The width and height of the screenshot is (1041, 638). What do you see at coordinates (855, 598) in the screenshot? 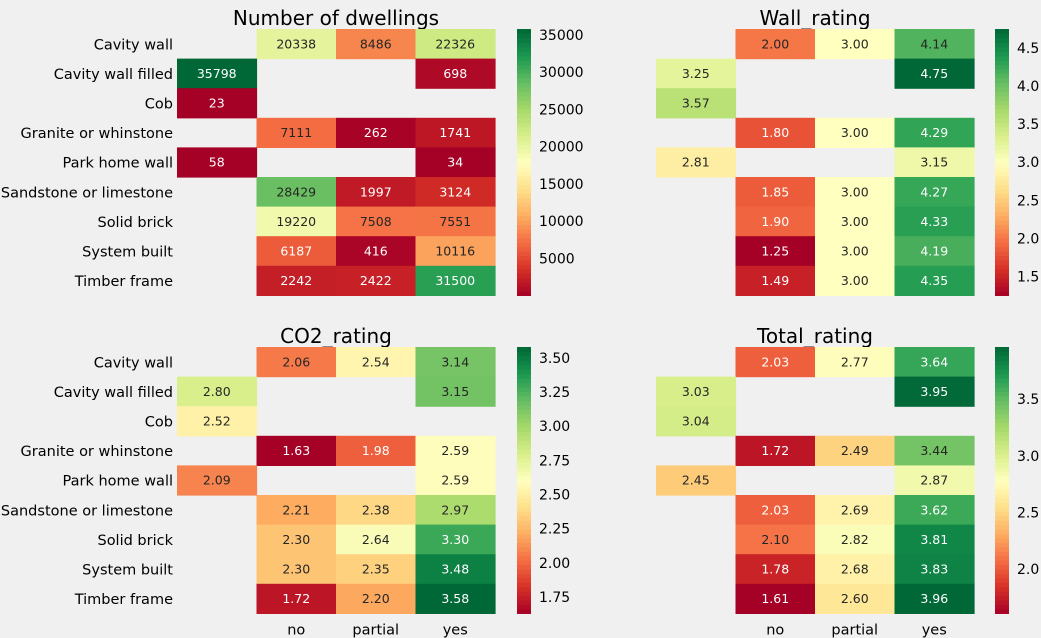
I see `cell-value-label: 2.60` at bounding box center [855, 598].